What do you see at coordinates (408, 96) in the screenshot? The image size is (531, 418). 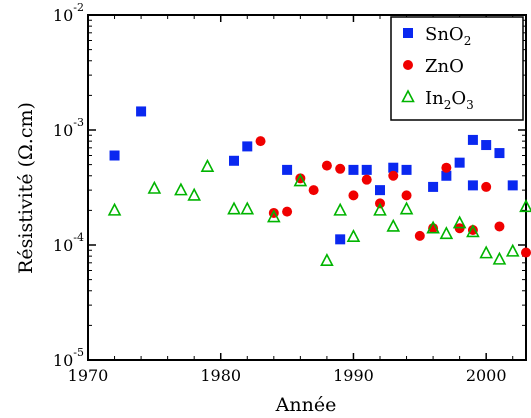 I see `legend-marker-in2o3` at bounding box center [408, 96].